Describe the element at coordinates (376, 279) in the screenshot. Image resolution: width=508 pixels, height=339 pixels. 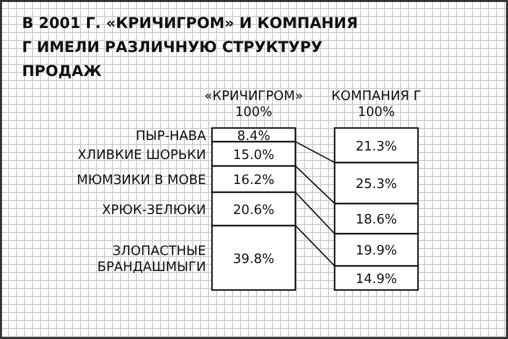
I see `data-label: 14.9%` at that location.